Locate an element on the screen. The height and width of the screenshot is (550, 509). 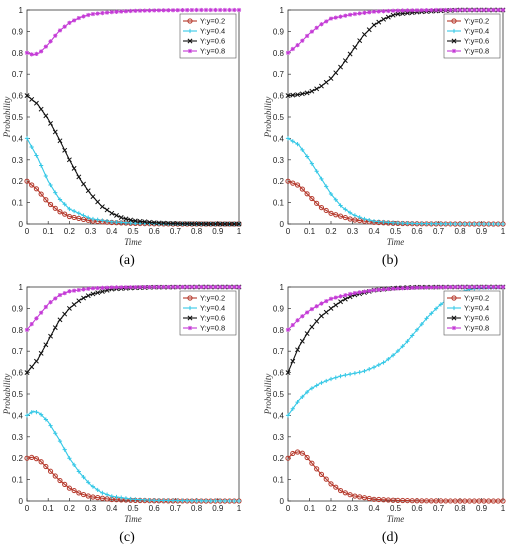
x-tick-label: 0.7 is located at coordinates (439, 231).